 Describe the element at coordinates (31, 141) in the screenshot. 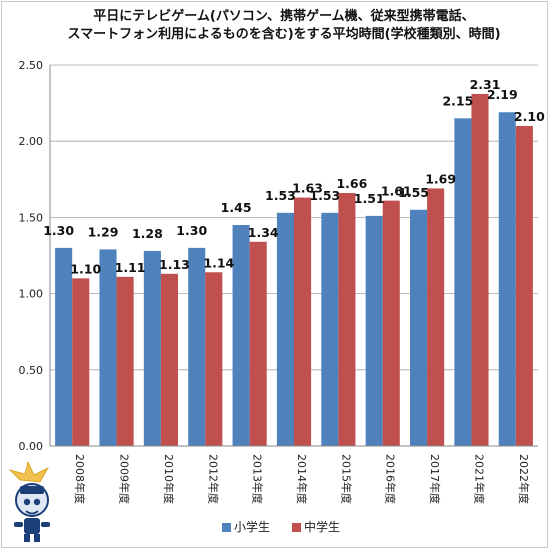

I see `y-tick-label: 2.00` at that location.